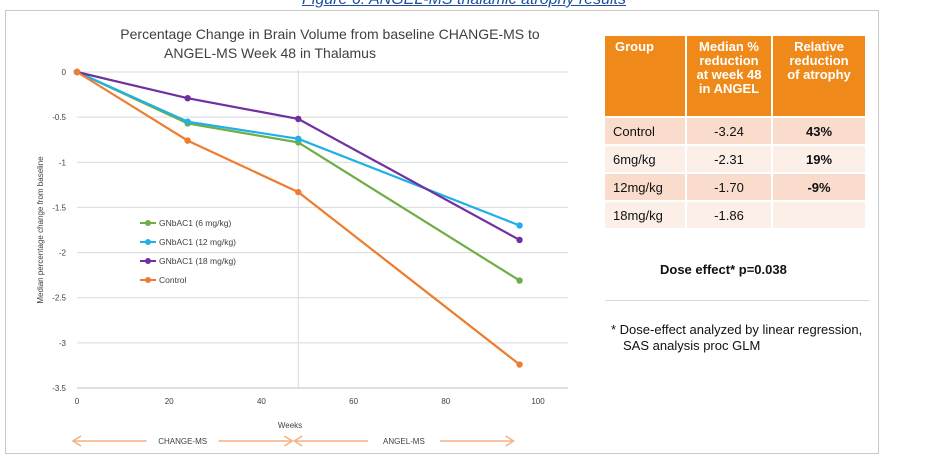  What do you see at coordinates (723, 269) in the screenshot?
I see `dose-effect-text: Dose effect* p=0.038` at bounding box center [723, 269].